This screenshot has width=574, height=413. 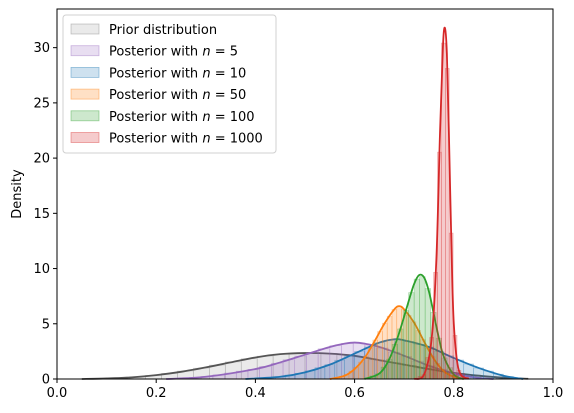 What do you see at coordinates (17, 194) in the screenshot?
I see `y-axis-label: Density` at bounding box center [17, 194].